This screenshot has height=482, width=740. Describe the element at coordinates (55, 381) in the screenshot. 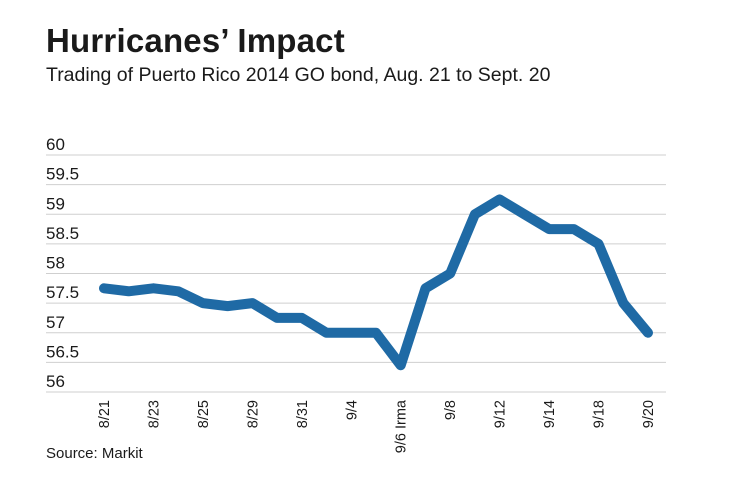

I see `y-tick-label: 56` at that location.